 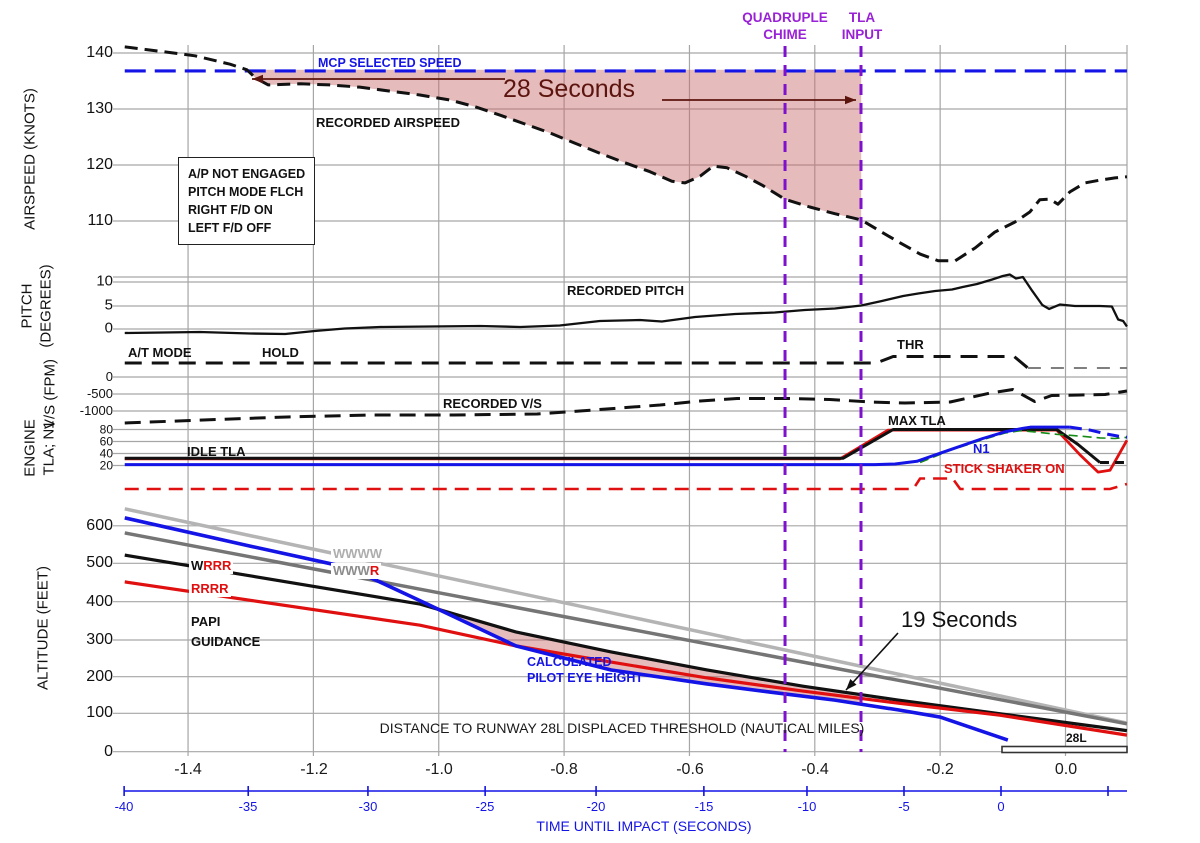 What do you see at coordinates (785, 26) in the screenshot?
I see `quadruple-chime-label: QUADRUPLE CHIME` at bounding box center [785, 26].